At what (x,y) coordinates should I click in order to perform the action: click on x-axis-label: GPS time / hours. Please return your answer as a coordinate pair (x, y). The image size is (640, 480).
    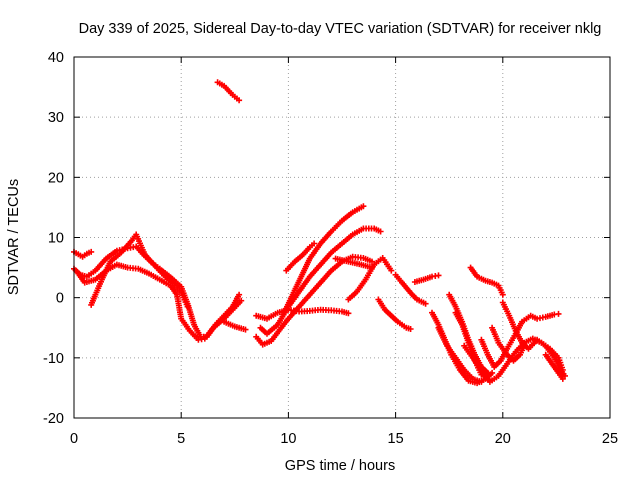
    Looking at the image, I should click on (340, 466).